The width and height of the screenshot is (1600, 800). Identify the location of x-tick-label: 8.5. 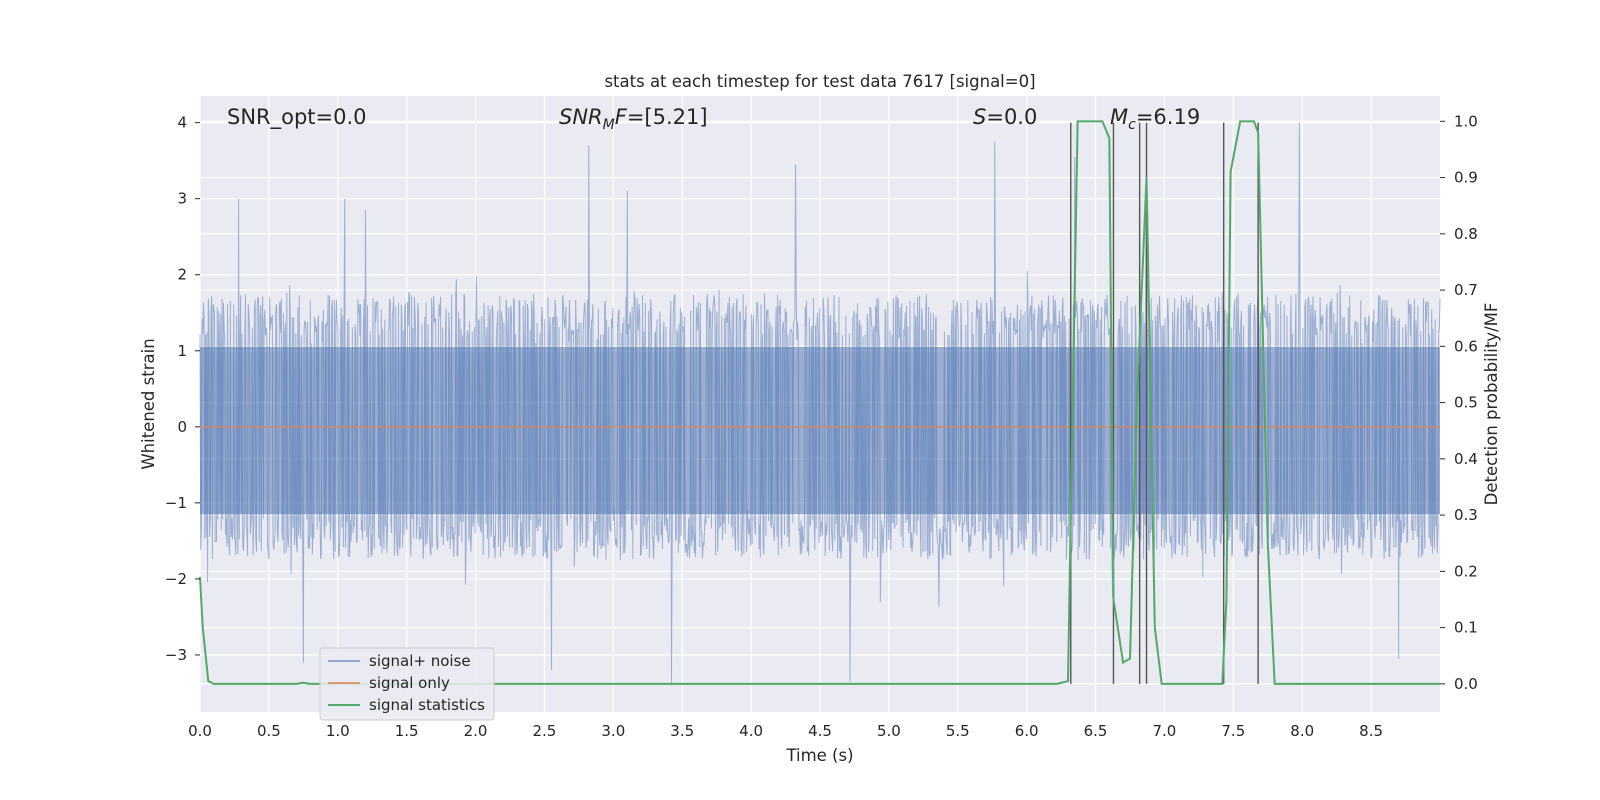
(1371, 731).